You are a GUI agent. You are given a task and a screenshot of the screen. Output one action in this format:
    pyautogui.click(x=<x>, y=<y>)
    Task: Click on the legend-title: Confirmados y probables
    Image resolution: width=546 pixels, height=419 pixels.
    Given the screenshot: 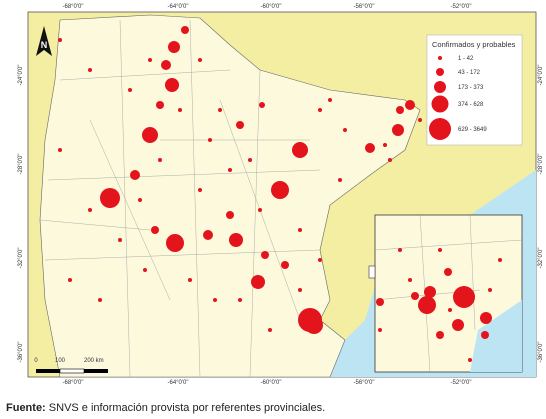 What is the action you would take?
    pyautogui.click(x=474, y=44)
    